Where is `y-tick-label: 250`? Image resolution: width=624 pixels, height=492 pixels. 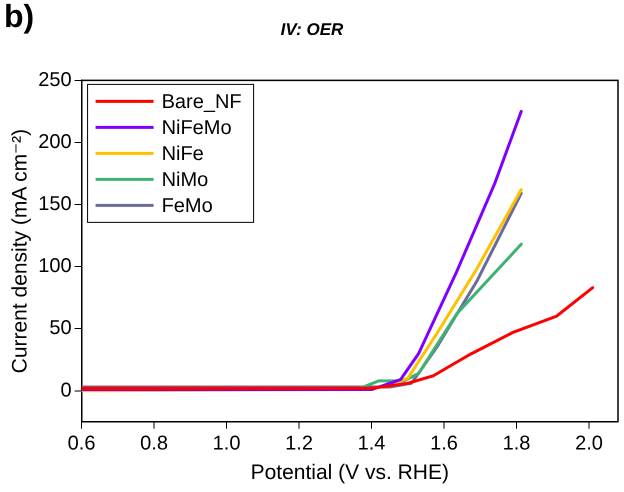
y-tick-label: 250 is located at coordinates (55, 79).